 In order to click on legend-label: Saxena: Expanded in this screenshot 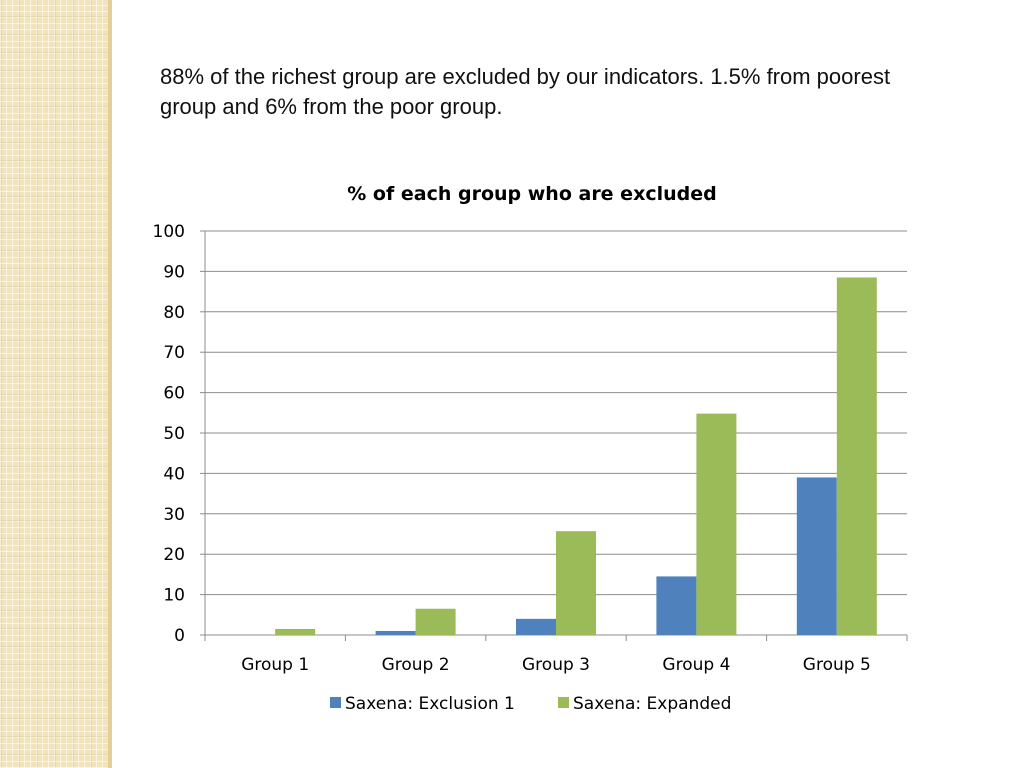, I will do `click(652, 704)`.